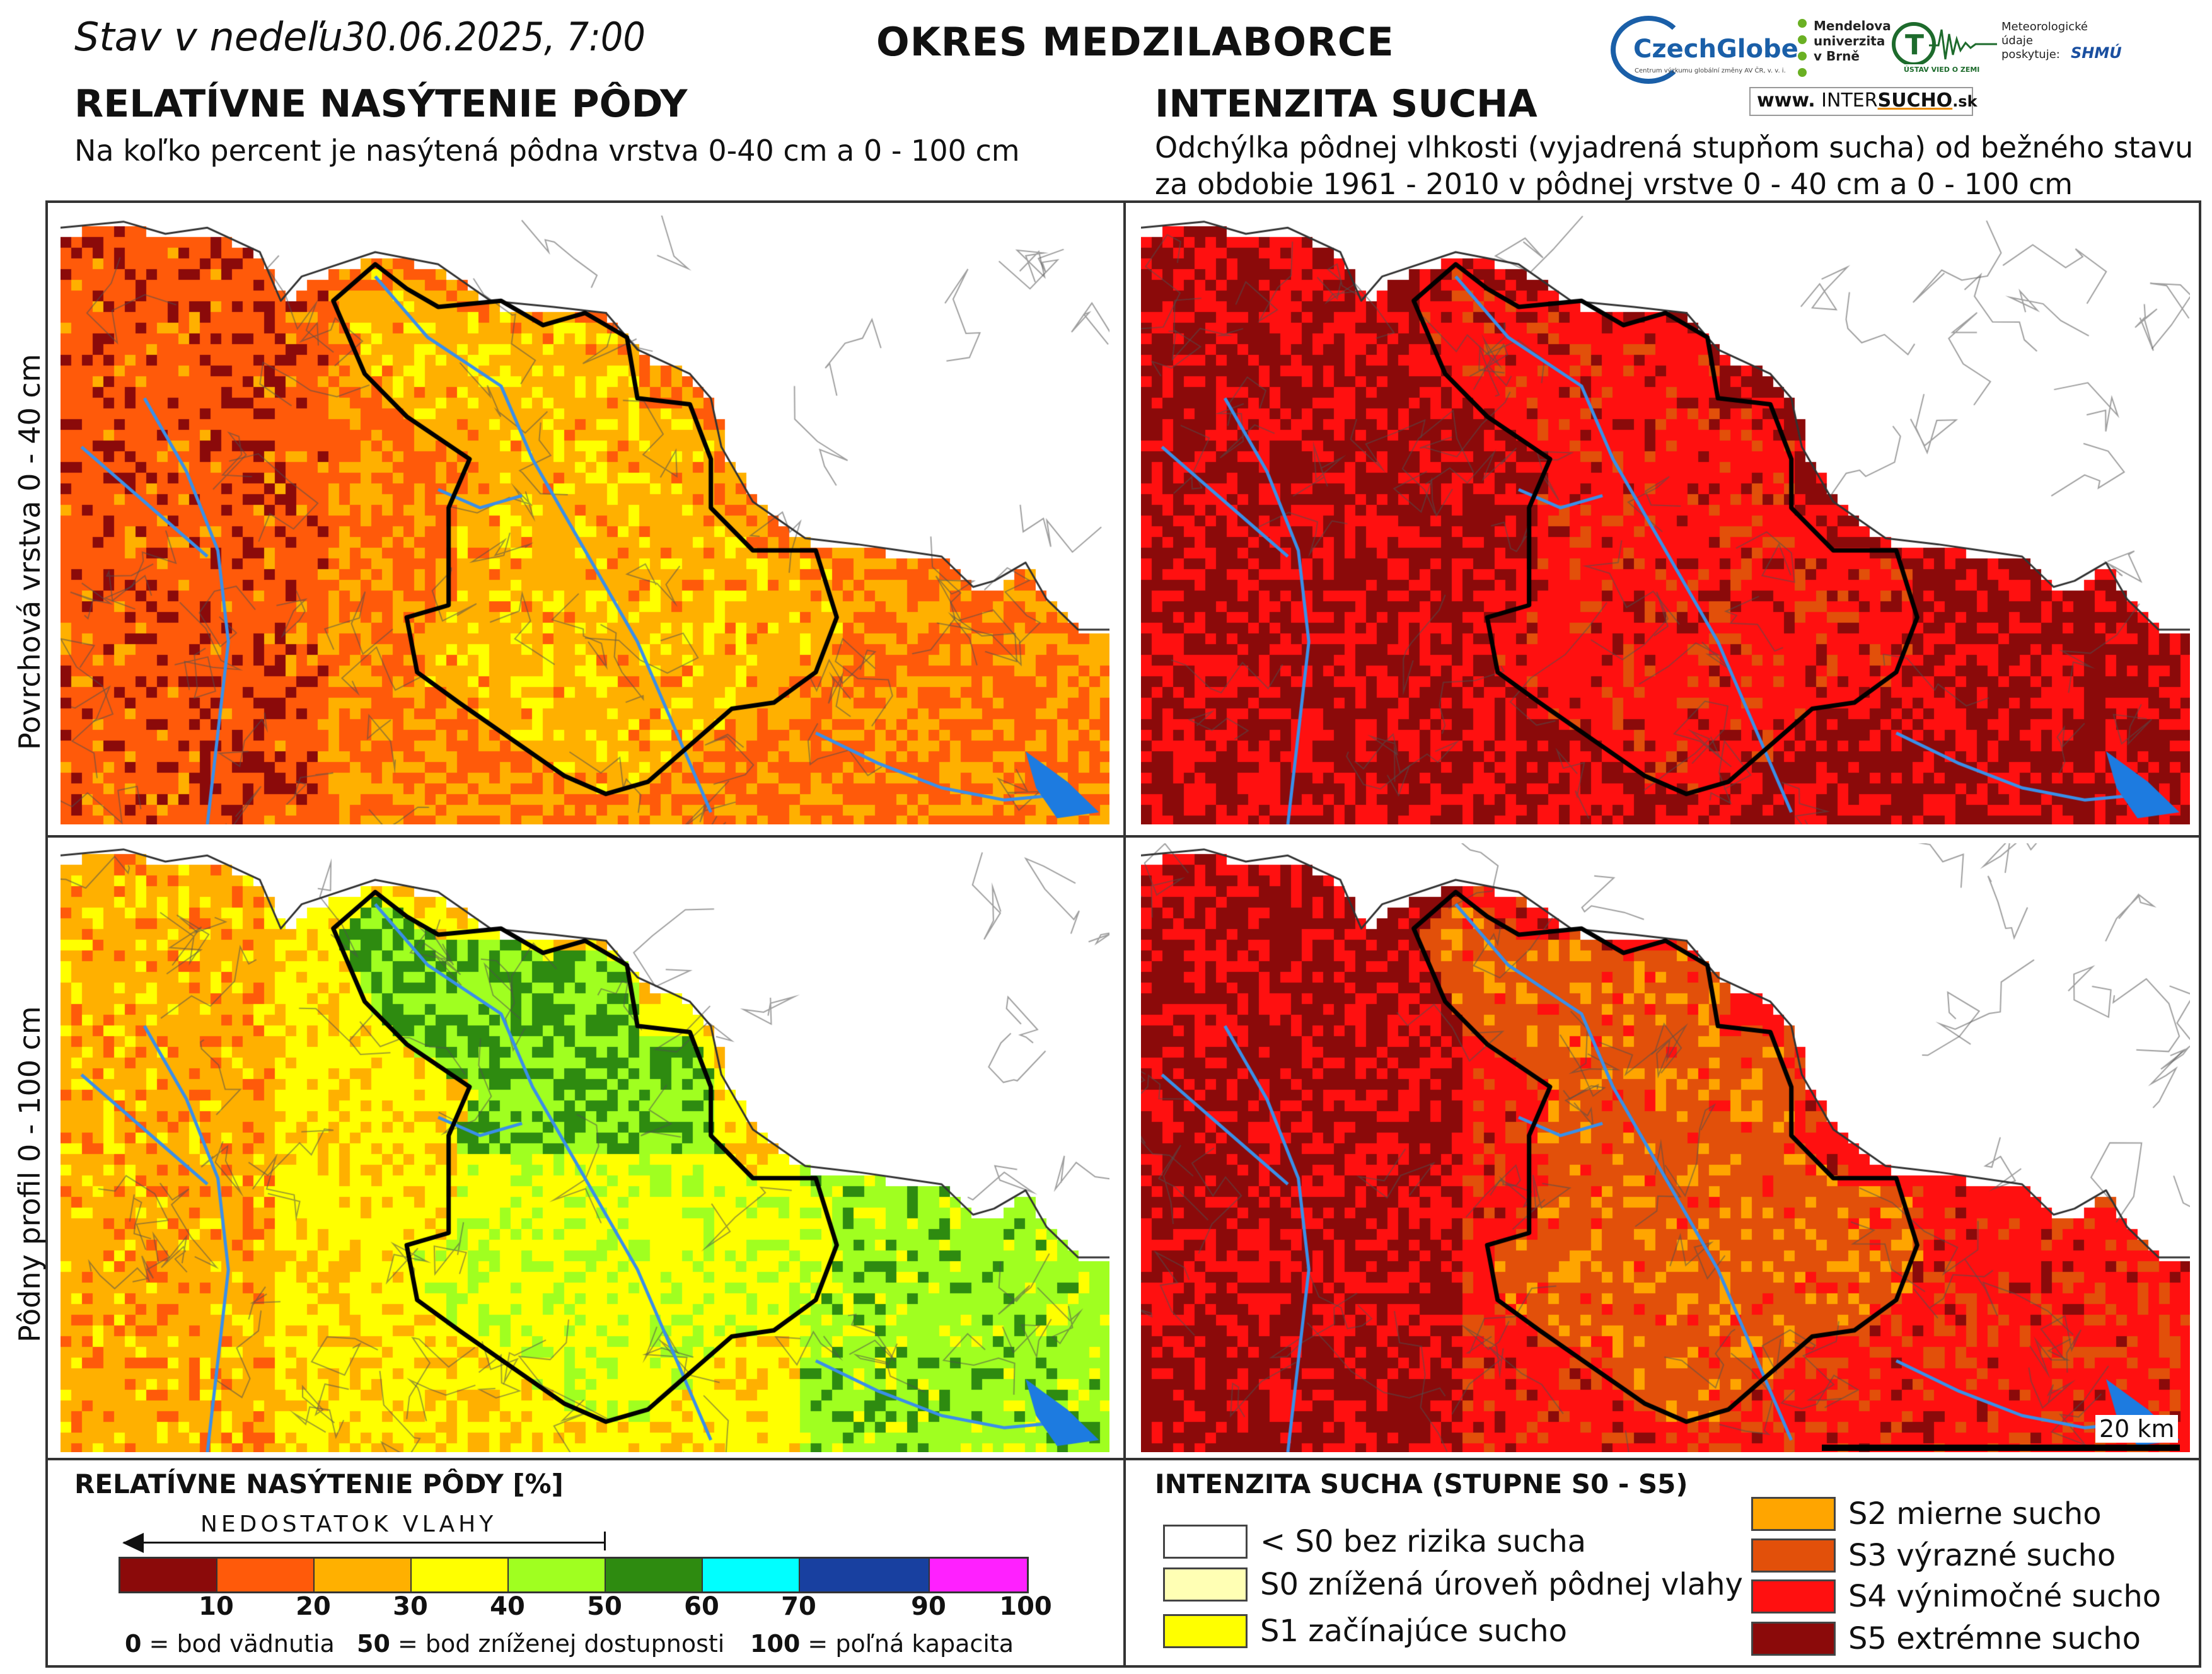  What do you see at coordinates (1124, 934) in the screenshot?
I see `frame-divider-vertical` at bounding box center [1124, 934].